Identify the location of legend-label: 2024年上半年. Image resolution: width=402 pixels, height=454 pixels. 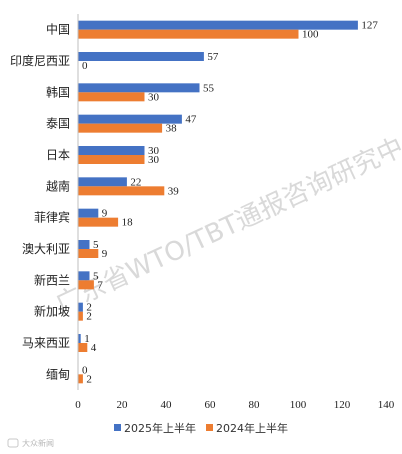
(252, 428).